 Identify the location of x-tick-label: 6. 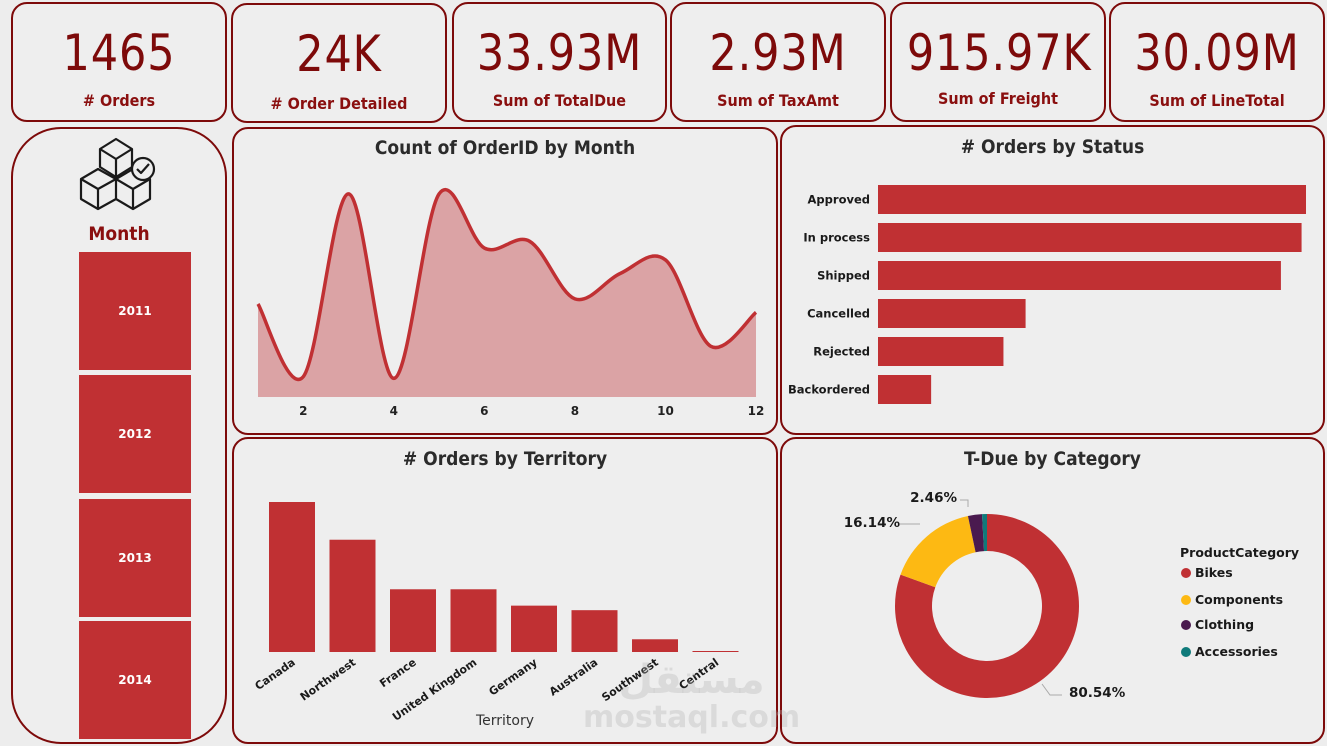
(484, 411).